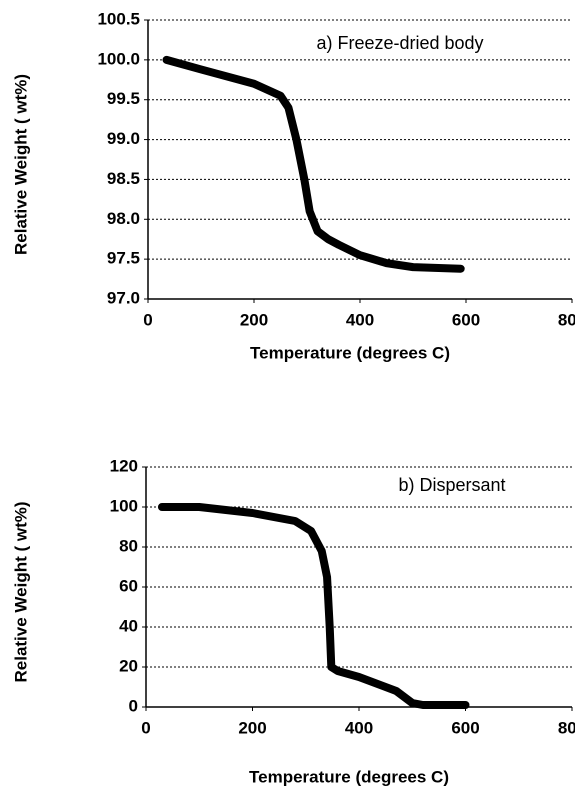 The height and width of the screenshot is (792, 575). I want to click on y-tick-label: 97.5, so click(123, 258).